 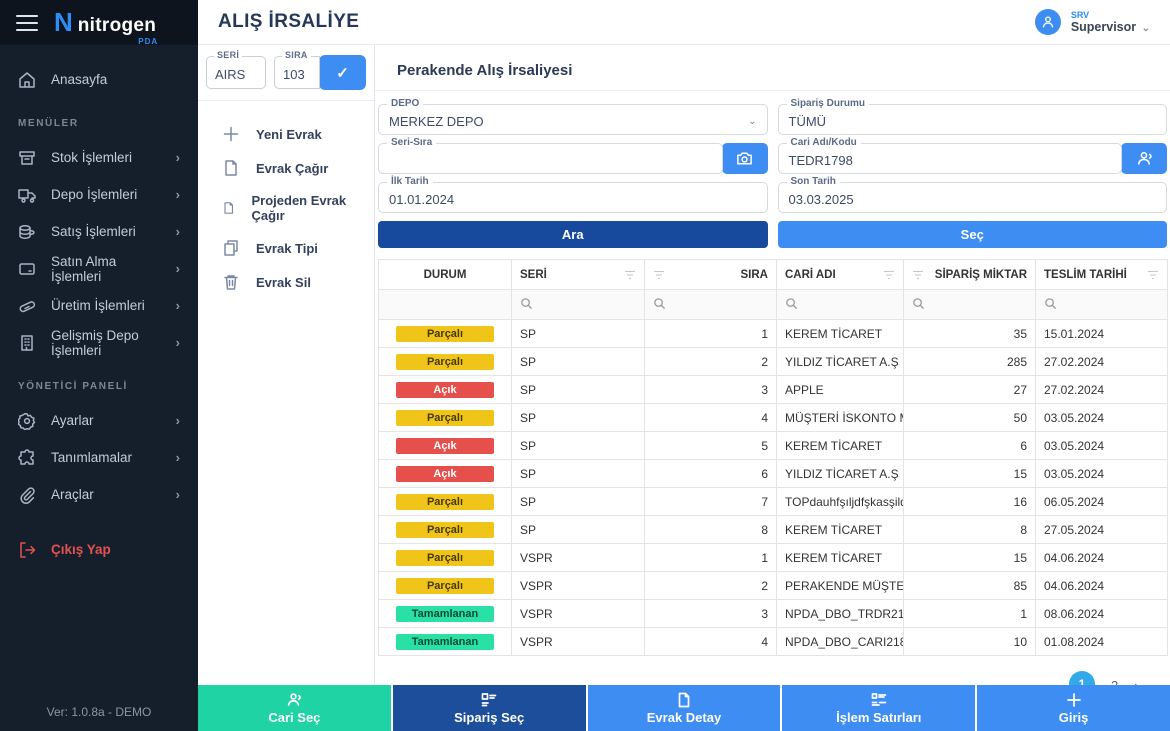 What do you see at coordinates (972, 234) in the screenshot?
I see `select-button: Seç` at bounding box center [972, 234].